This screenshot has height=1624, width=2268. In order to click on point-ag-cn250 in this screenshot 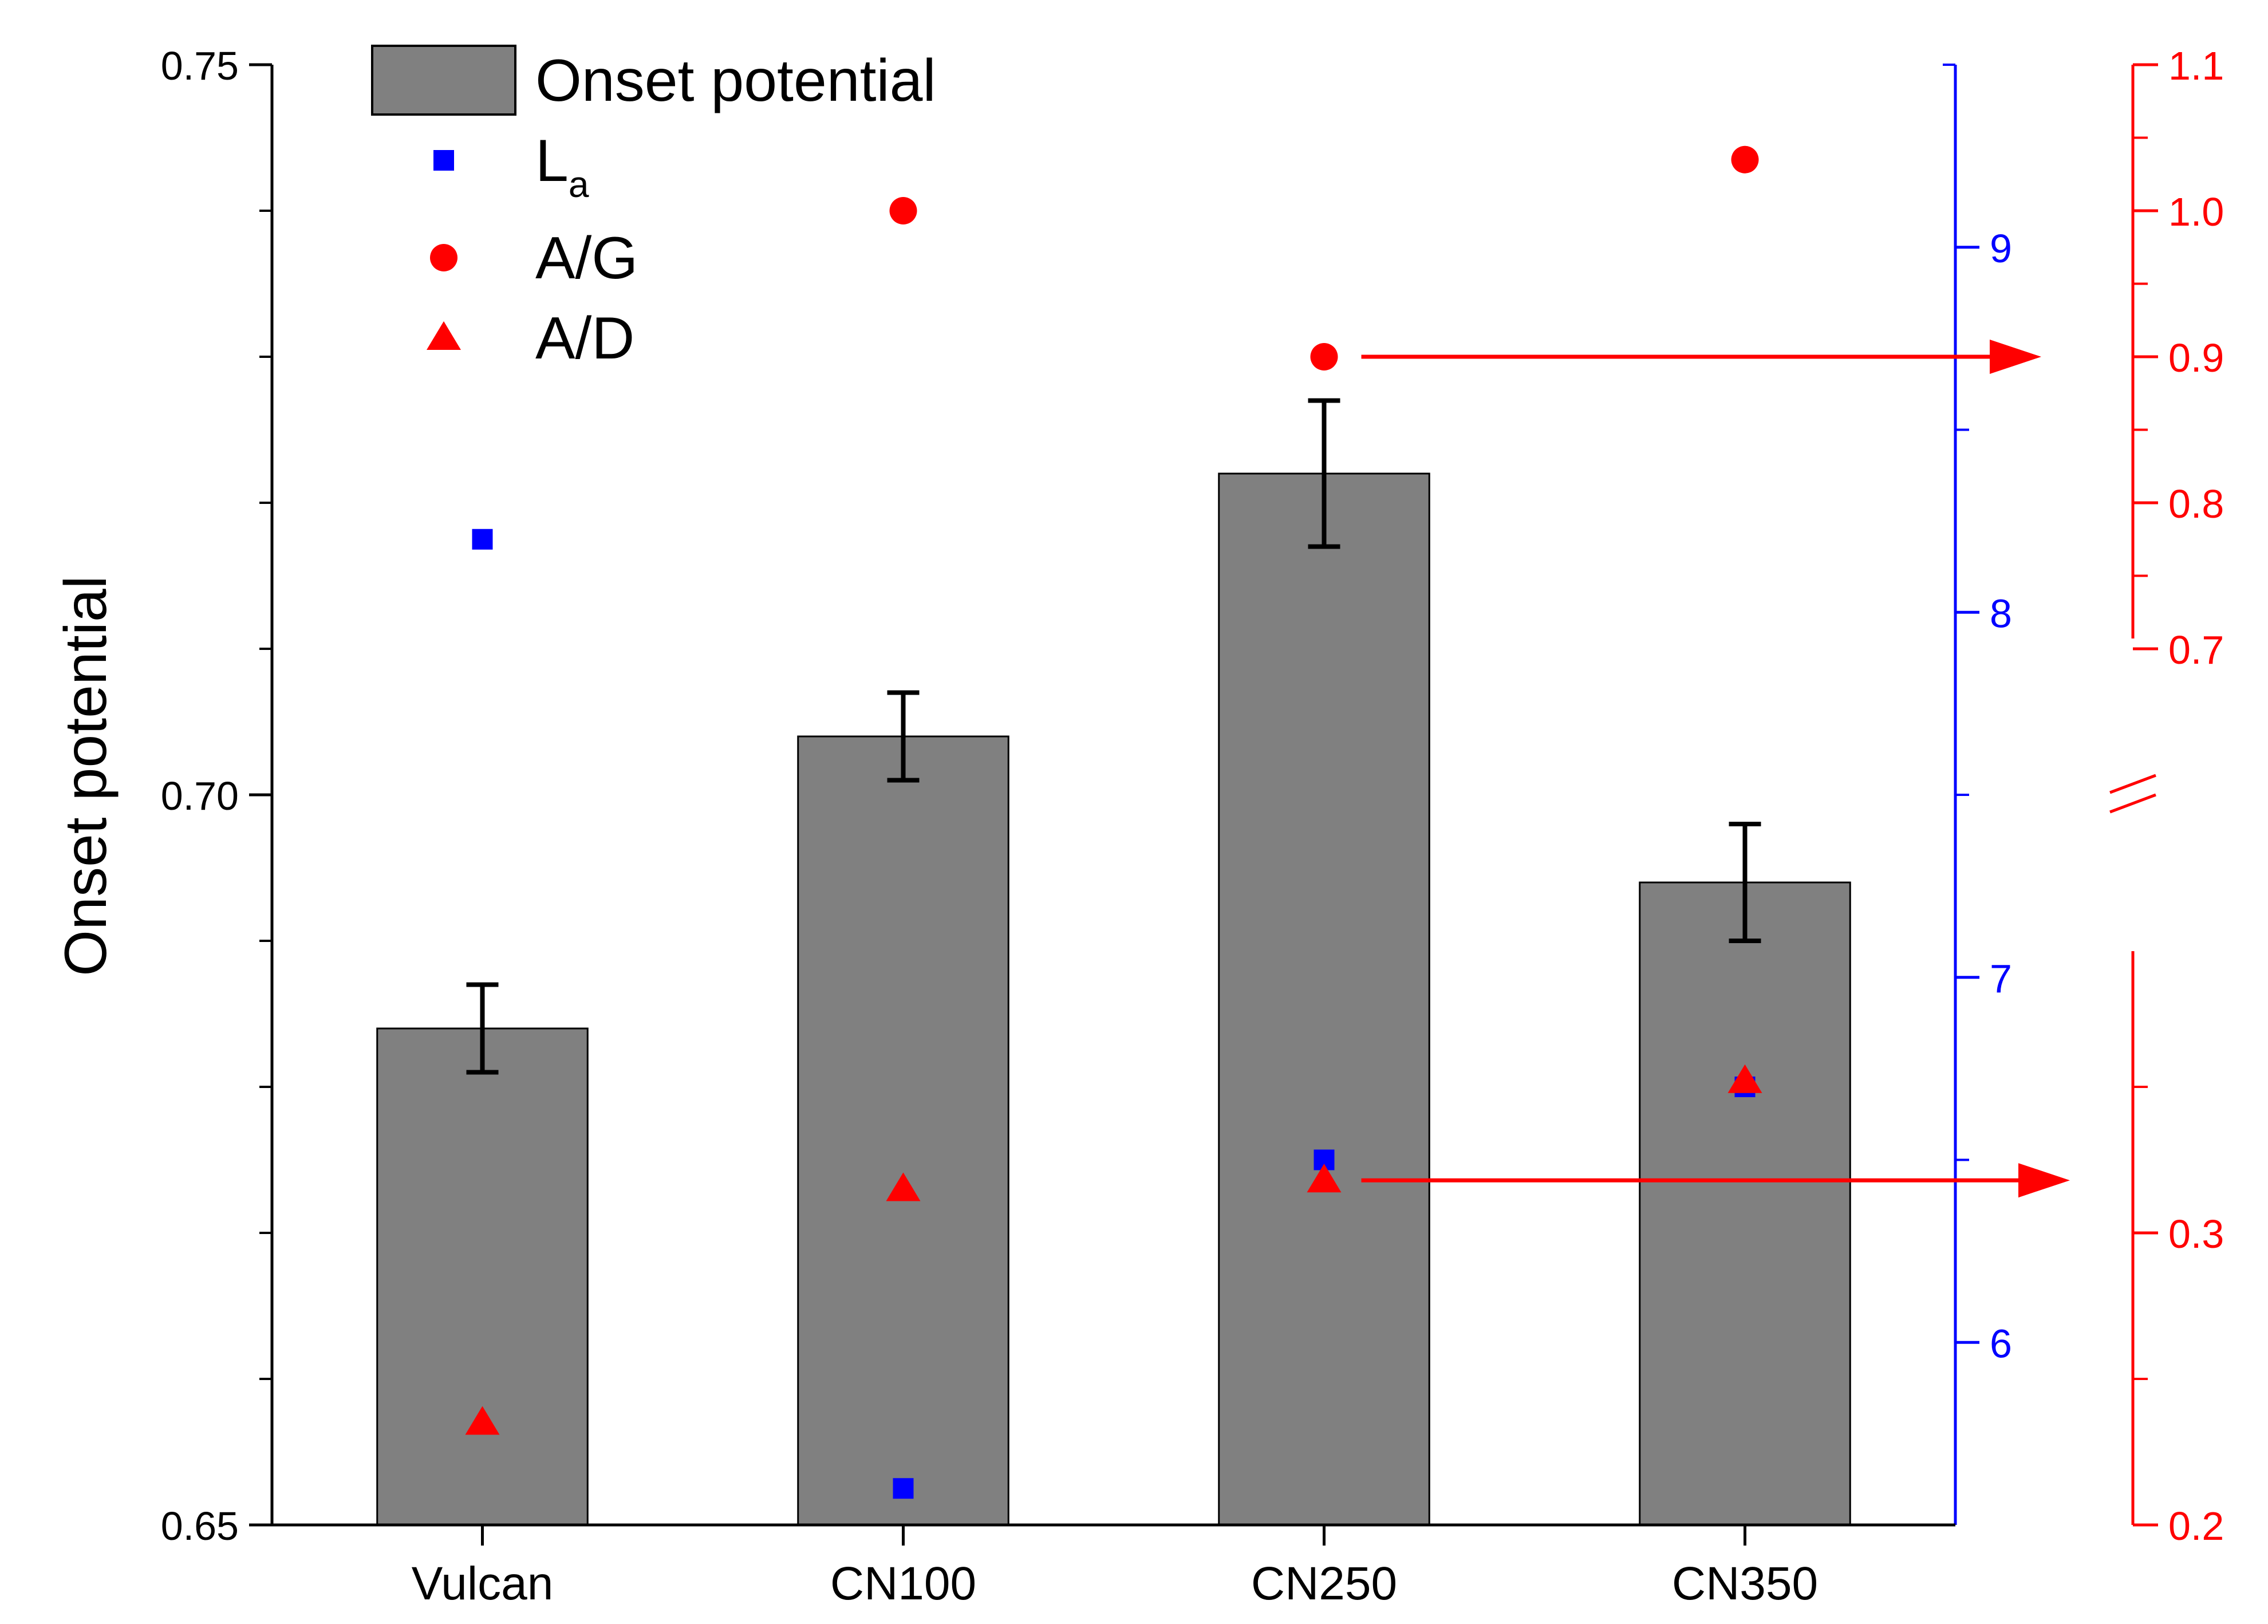, I will do `click(1324, 356)`.